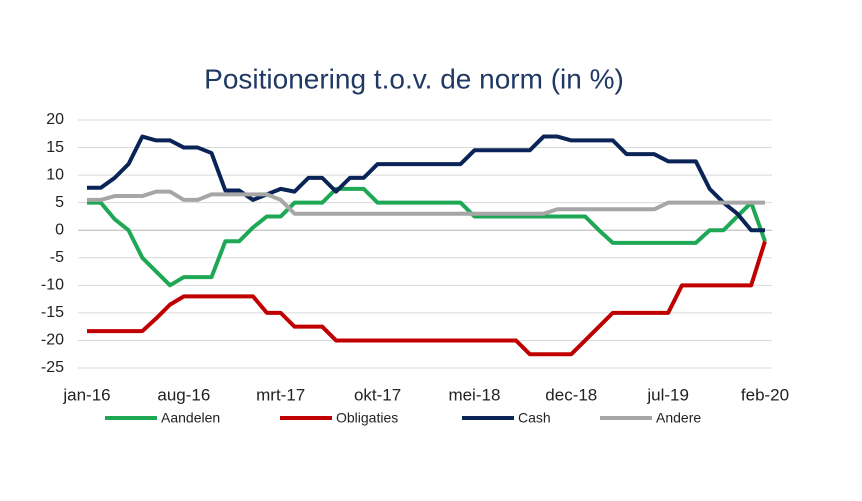 Image resolution: width=862 pixels, height=501 pixels. What do you see at coordinates (52, 340) in the screenshot?
I see `y-tick-label: -20` at bounding box center [52, 340].